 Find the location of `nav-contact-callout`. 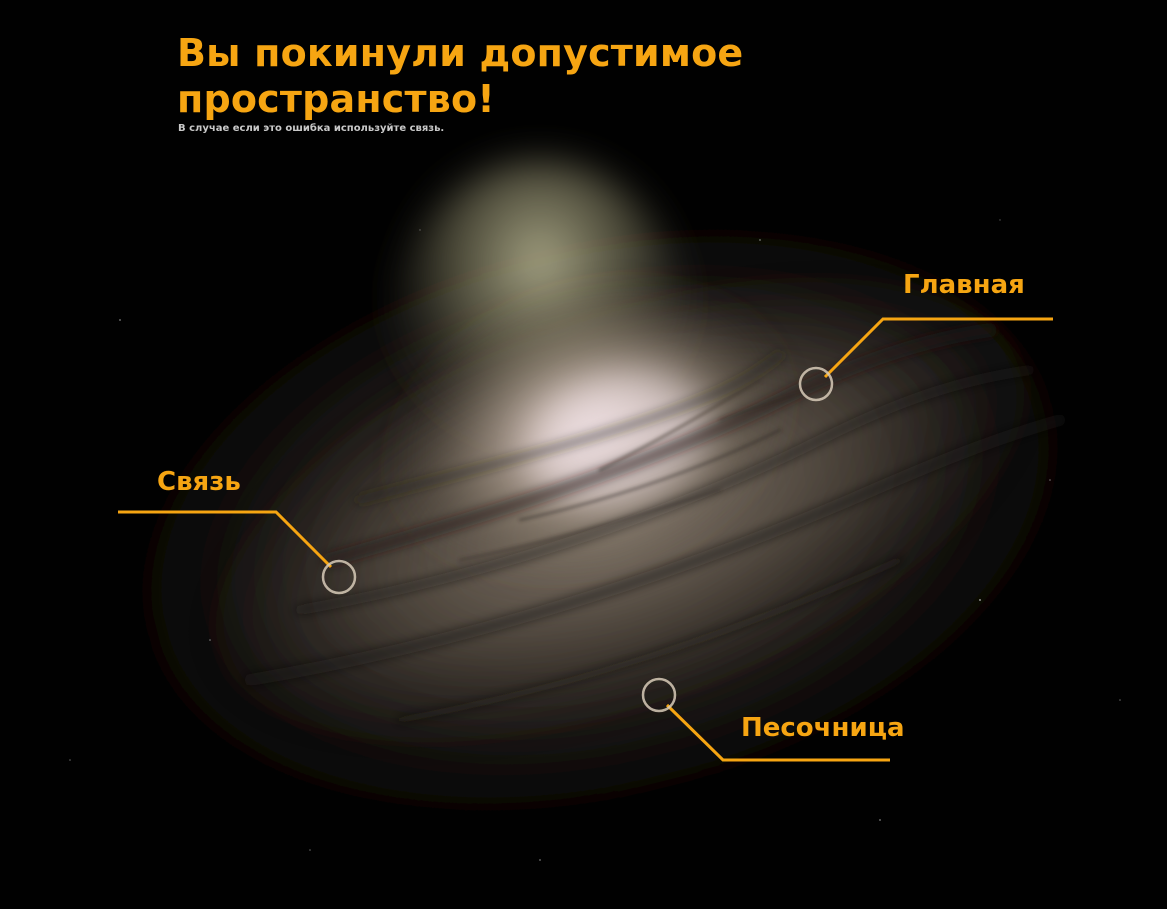

nav-contact-callout is located at coordinates (237, 552).